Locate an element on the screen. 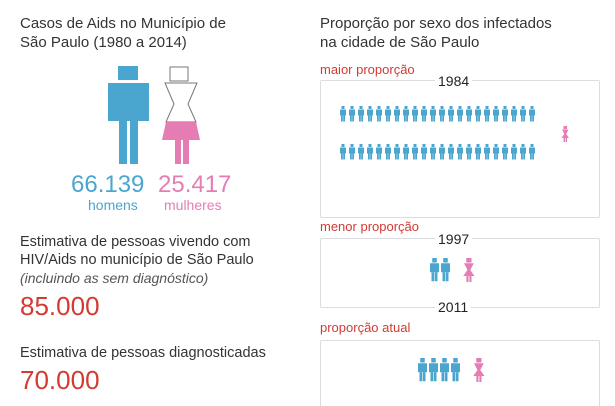 The image size is (615, 406). estimate-diagnosed-value: 70.000 is located at coordinates (60, 380).